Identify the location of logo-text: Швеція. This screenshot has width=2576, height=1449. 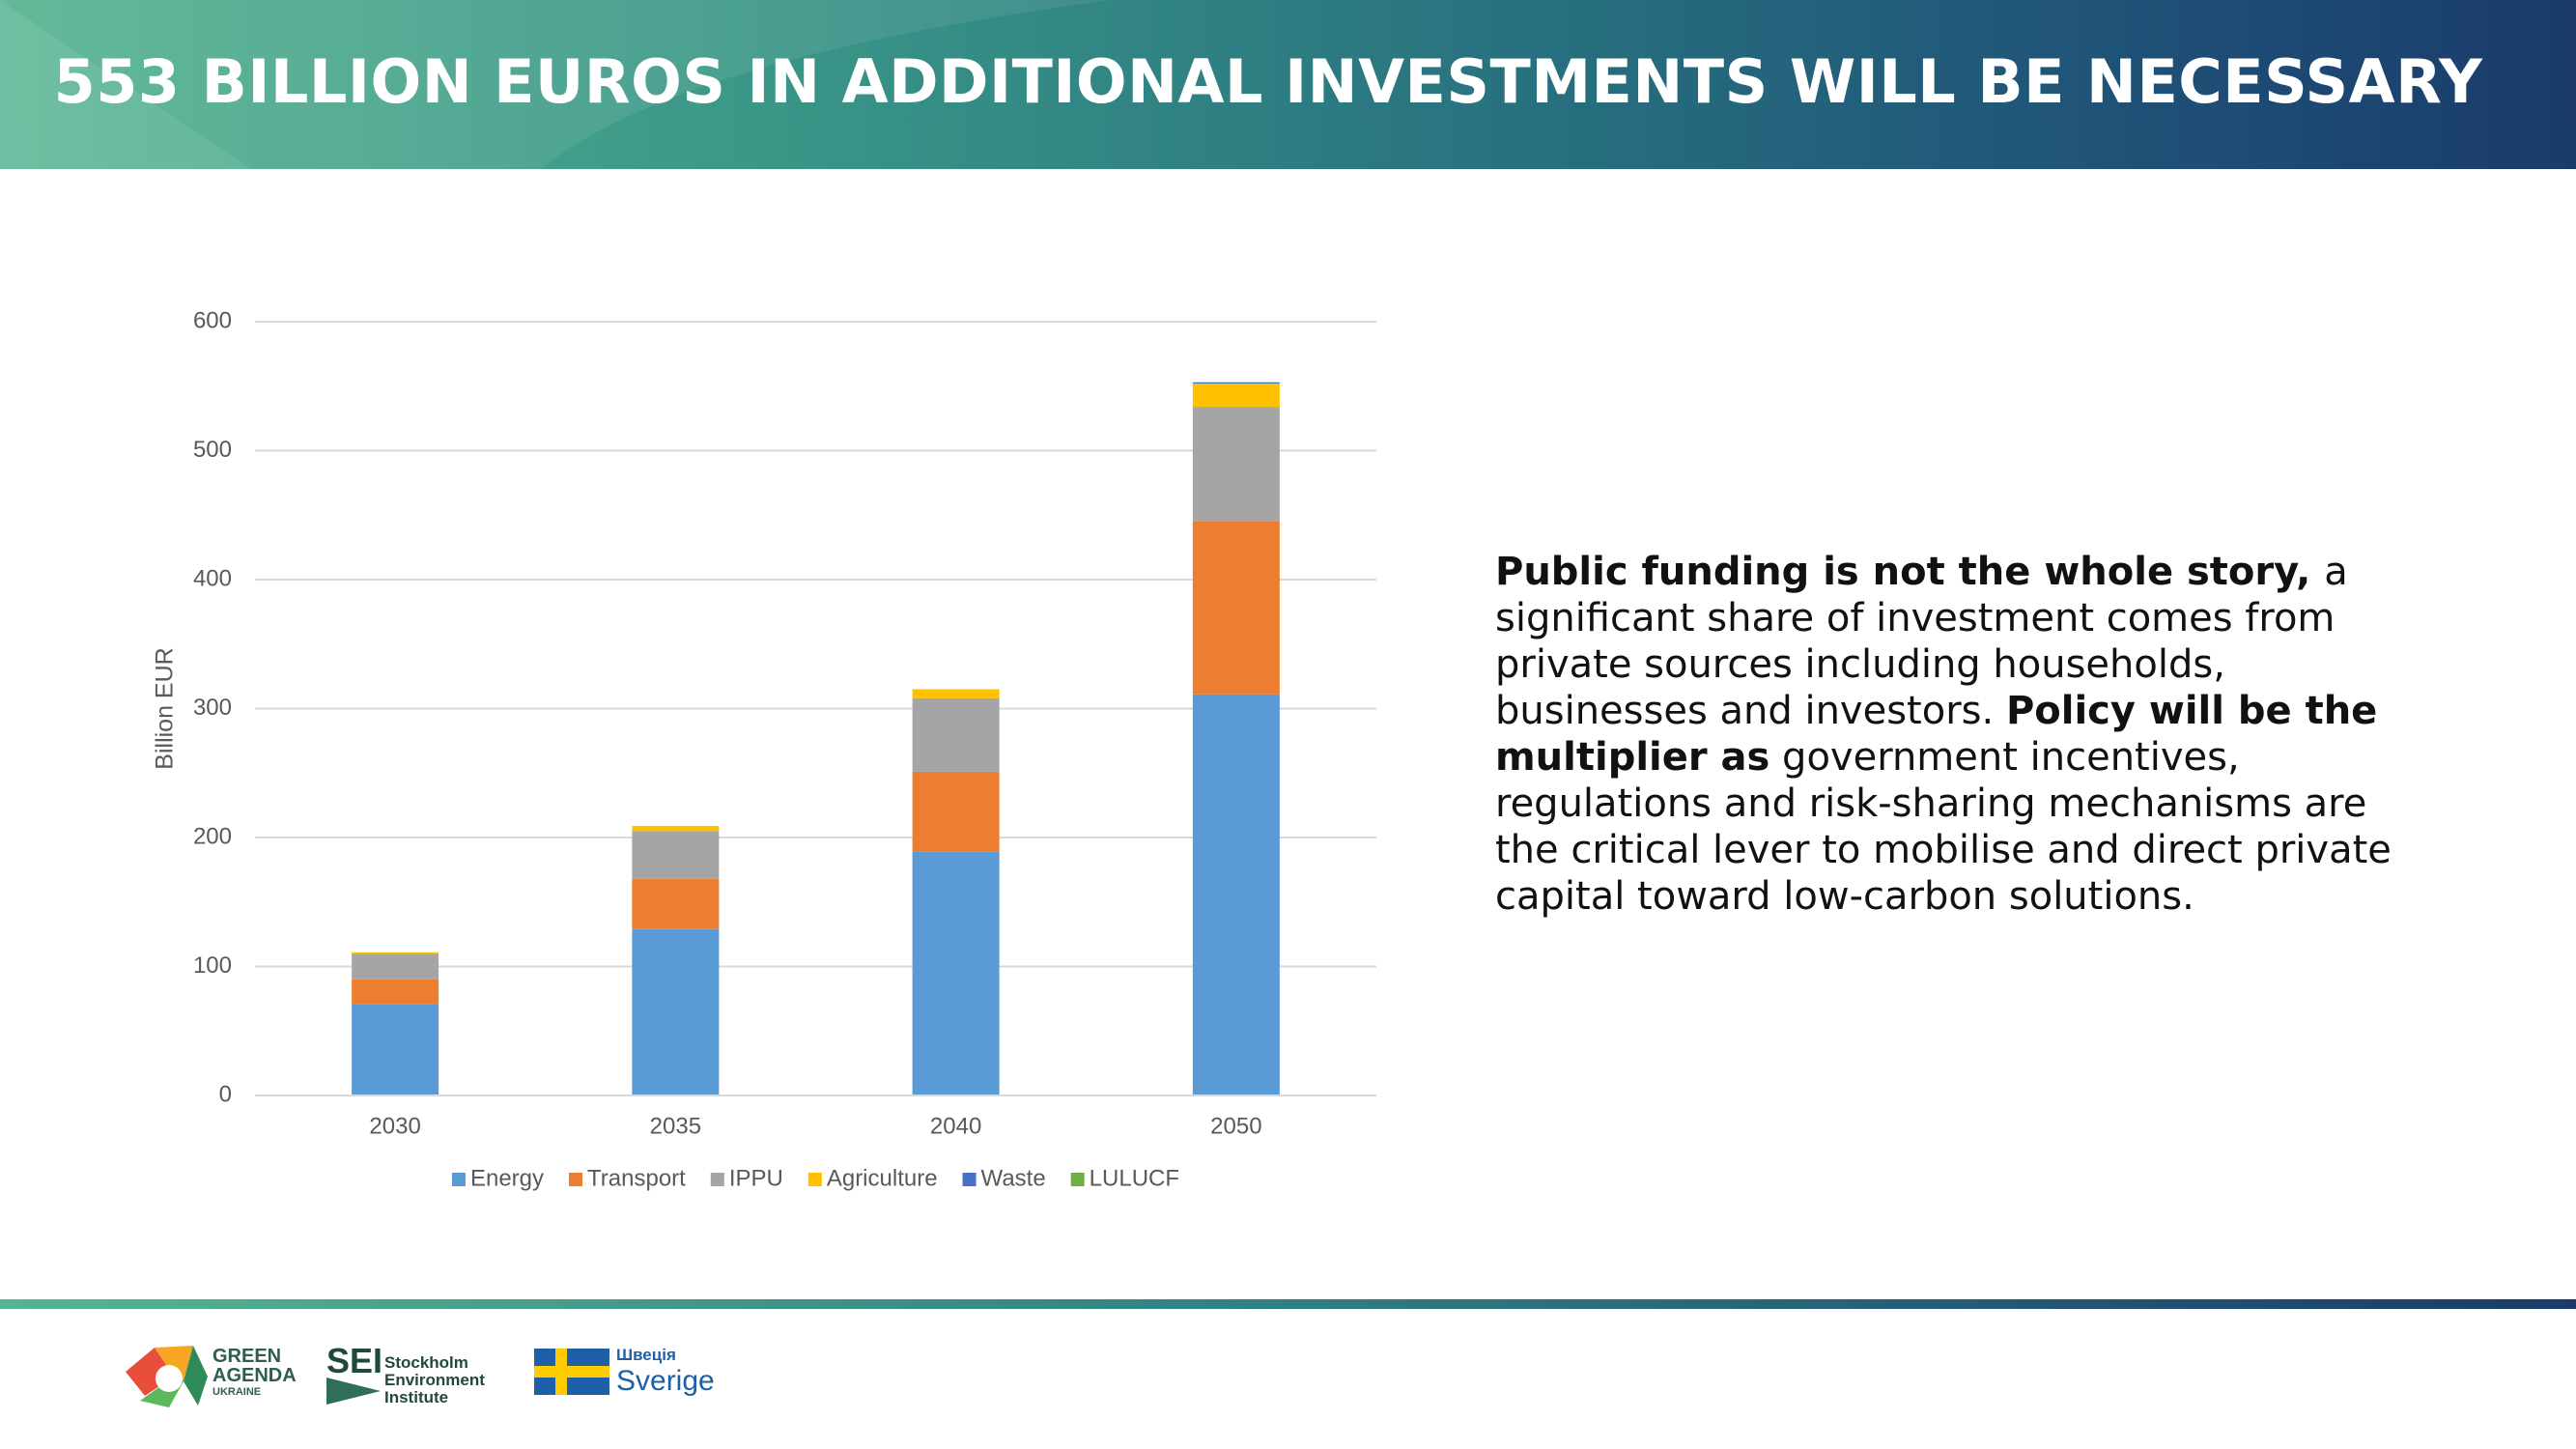
(646, 1355).